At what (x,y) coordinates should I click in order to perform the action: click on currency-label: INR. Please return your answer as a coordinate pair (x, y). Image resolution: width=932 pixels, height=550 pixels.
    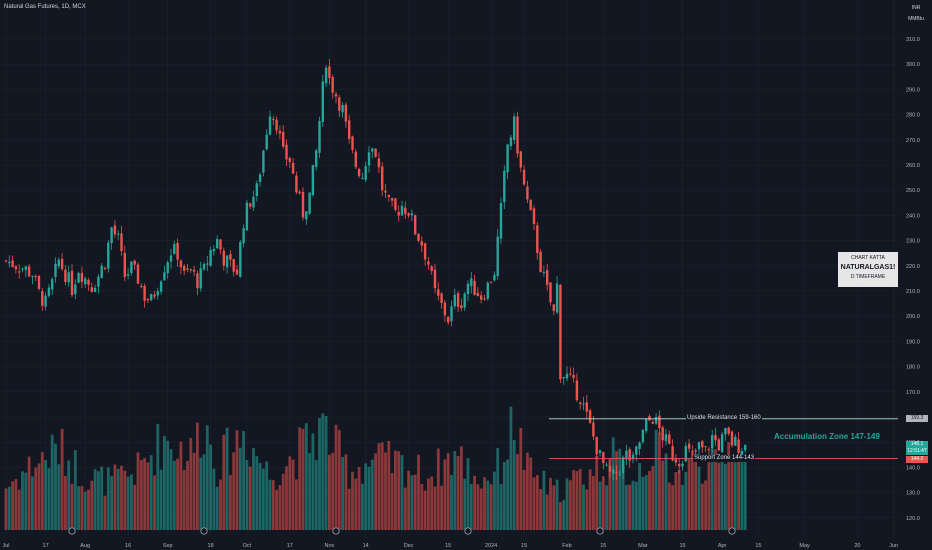
    Looking at the image, I should click on (916, 7).